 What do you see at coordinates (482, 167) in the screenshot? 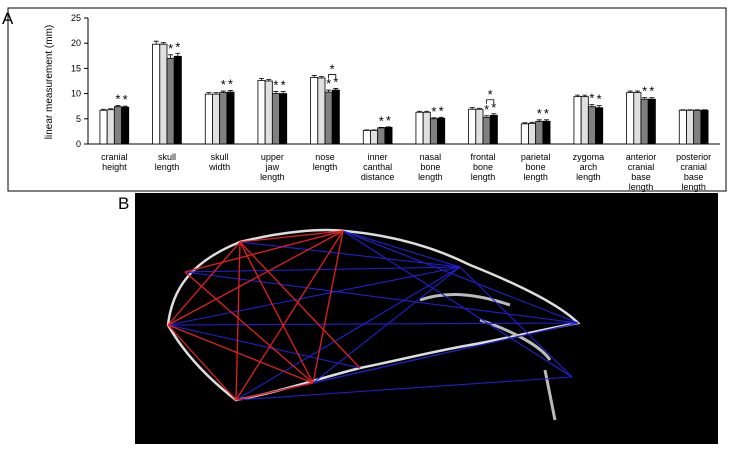
I see `x-tick-label: frontal bone length` at bounding box center [482, 167].